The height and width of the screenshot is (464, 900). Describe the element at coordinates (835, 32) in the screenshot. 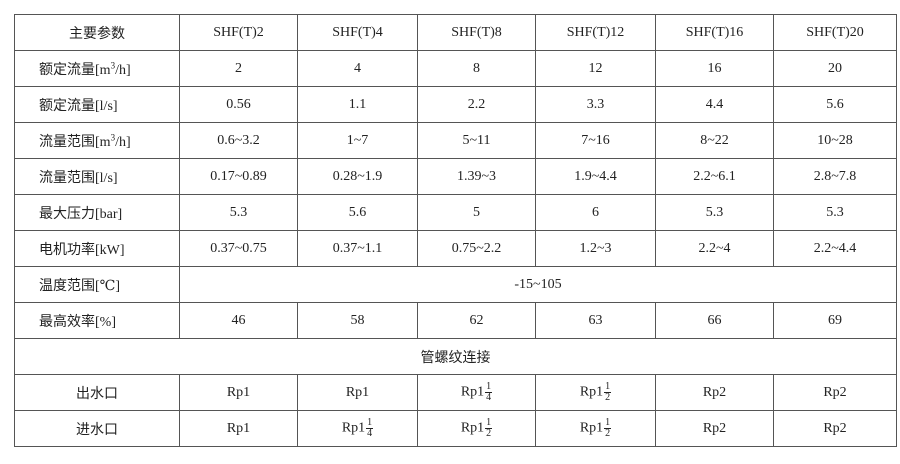

I see `model-header-cell: SHF(T)20` at that location.